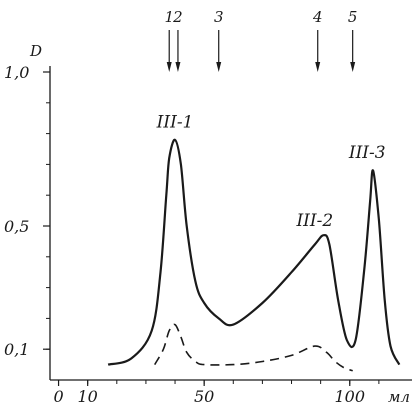  I want to click on x-tick-label: 0, so click(58, 396).